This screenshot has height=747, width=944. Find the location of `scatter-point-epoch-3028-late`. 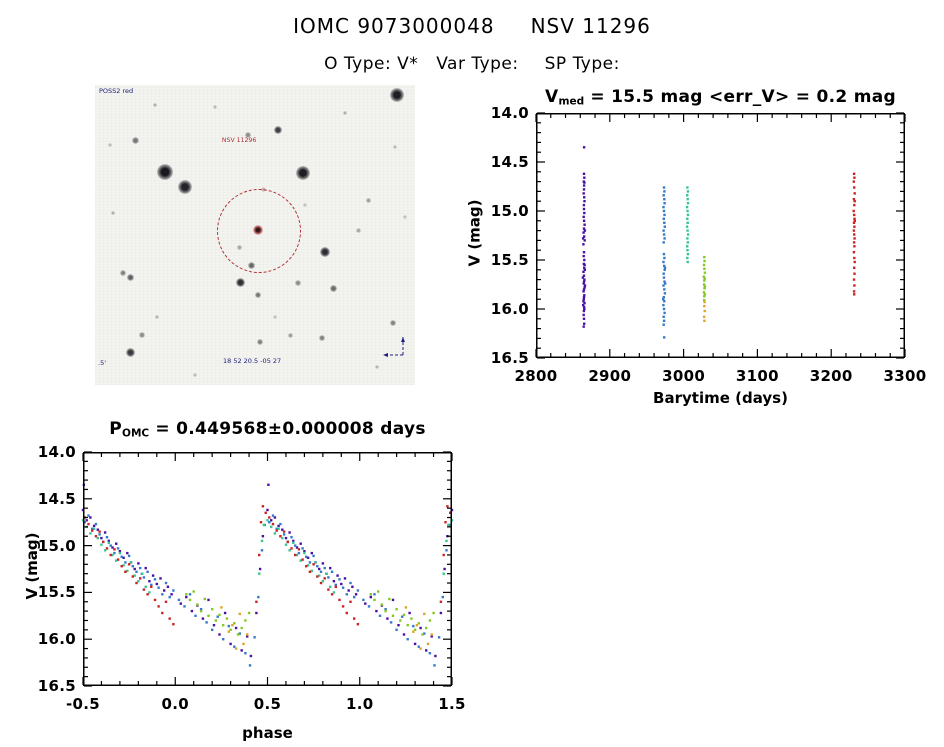

scatter-point-epoch-3028-late is located at coordinates (704, 316).